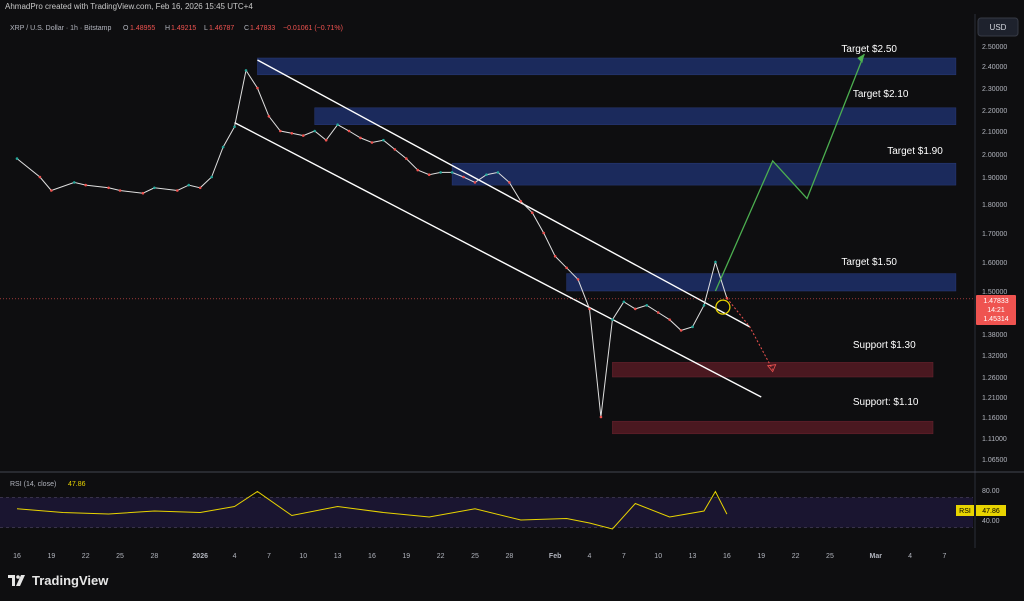  I want to click on ohlc-c-label: C, so click(246, 28).